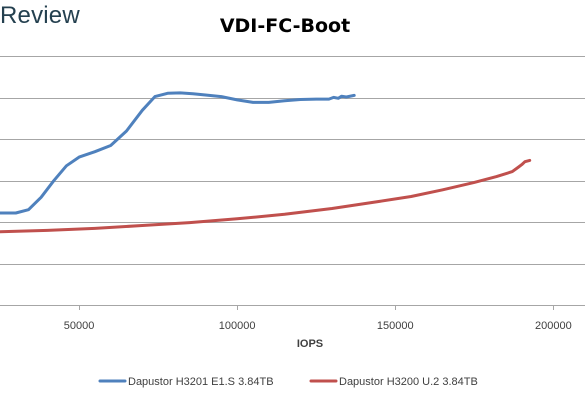 This screenshot has width=585, height=401. Describe the element at coordinates (310, 344) in the screenshot. I see `x-axis-label: IOPS` at that location.